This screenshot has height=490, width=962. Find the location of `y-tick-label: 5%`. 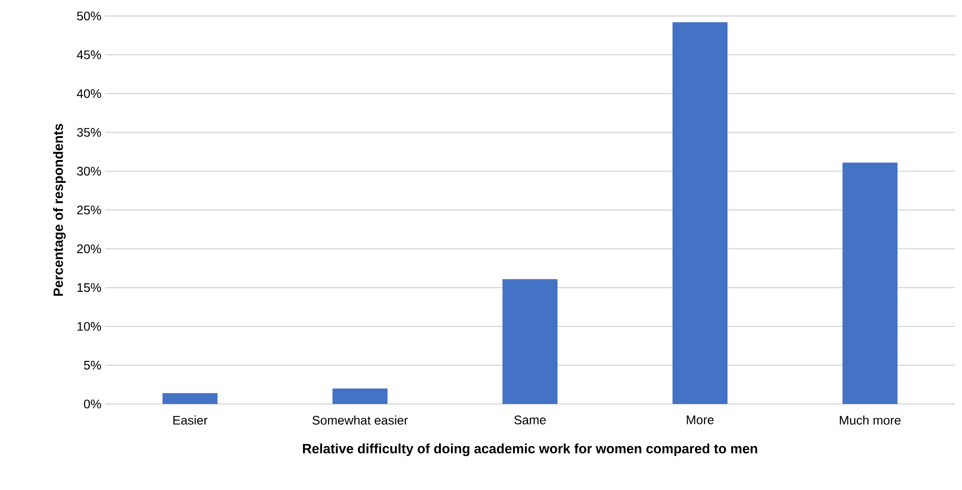

y-tick-label: 5% is located at coordinates (93, 365).